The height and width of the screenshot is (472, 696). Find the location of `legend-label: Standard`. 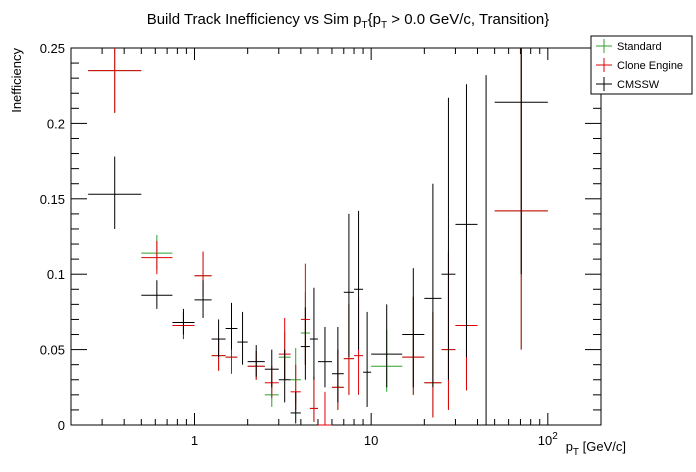

legend-label: Standard is located at coordinates (639, 47).